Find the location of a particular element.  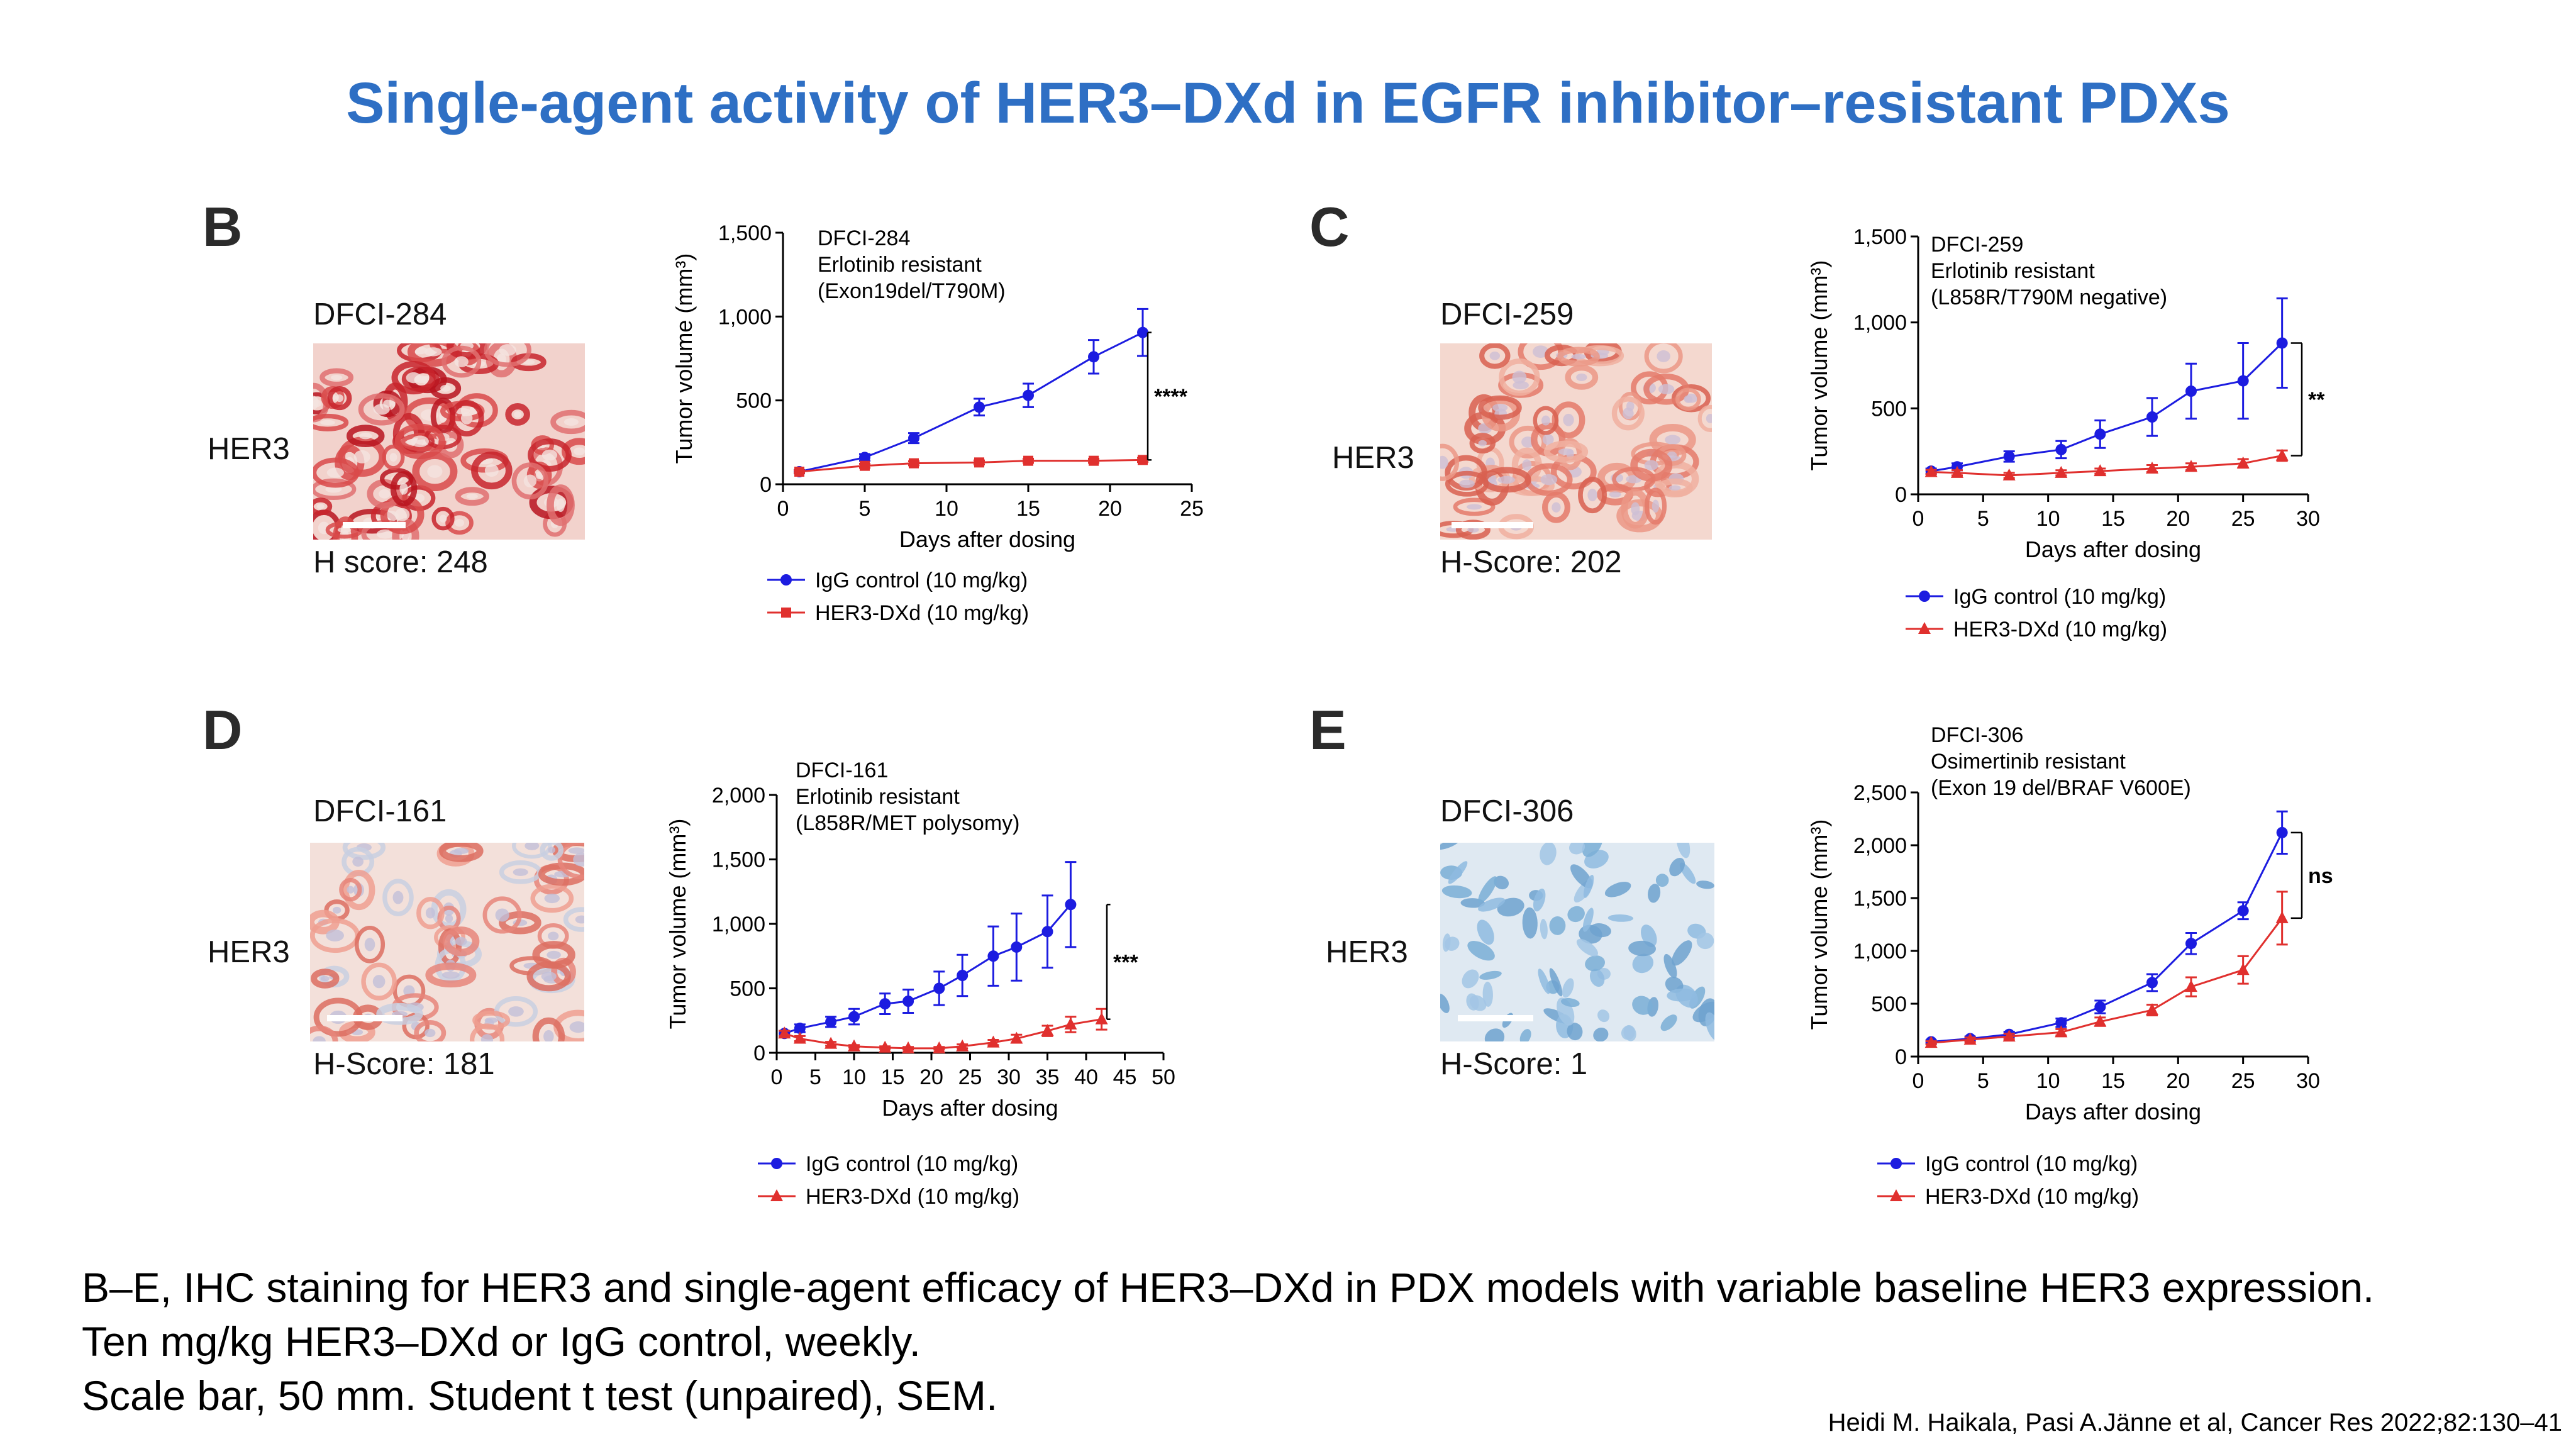

x-tick-label: 5 is located at coordinates (1983, 1081).